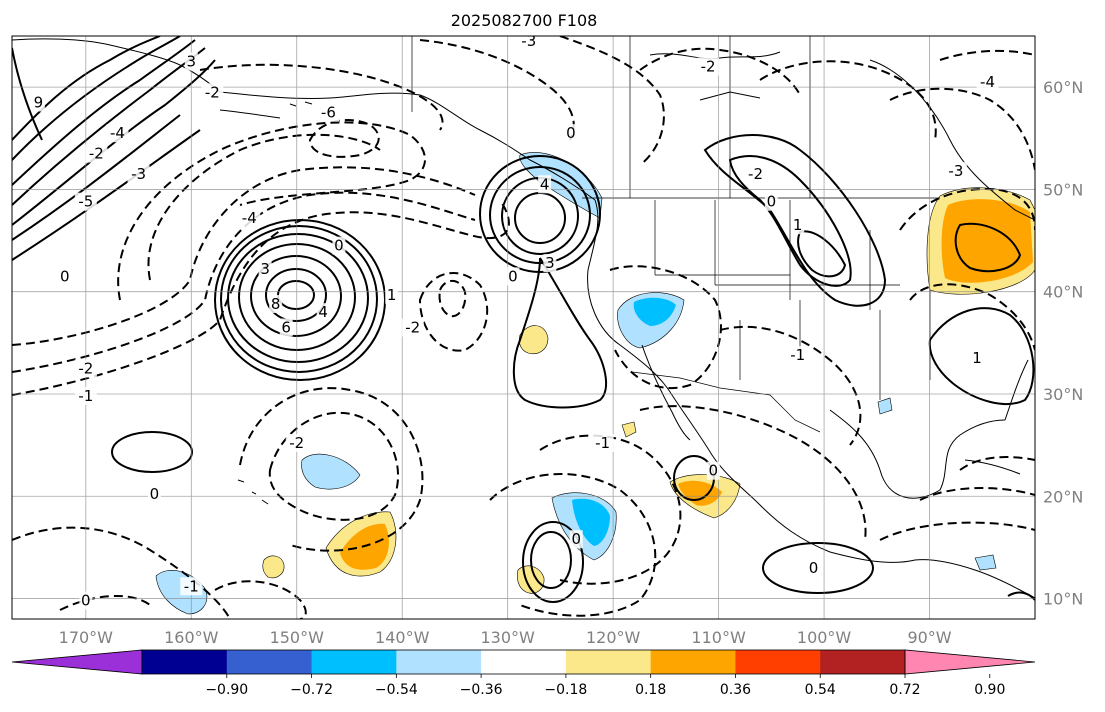 The width and height of the screenshot is (1105, 712). What do you see at coordinates (276, 304) in the screenshot?
I see `contour-label: 8` at bounding box center [276, 304].